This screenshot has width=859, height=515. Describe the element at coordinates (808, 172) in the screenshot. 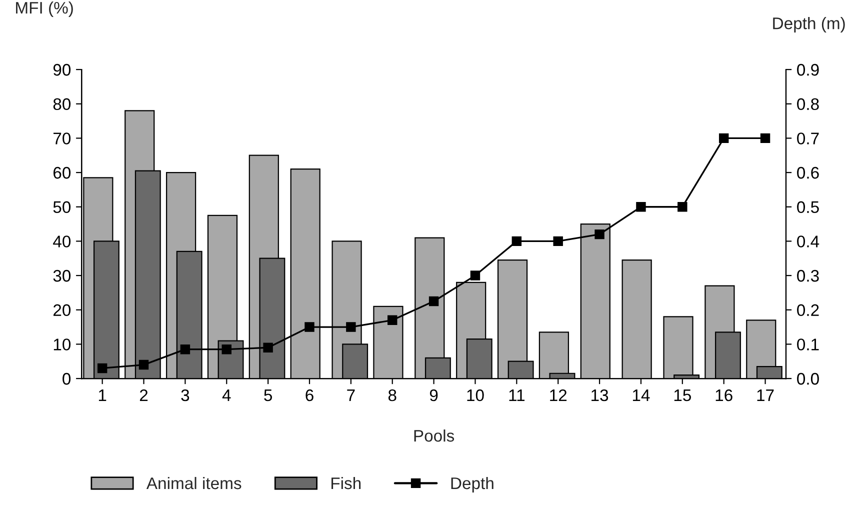

I see `y2-tick-label: 0.6` at that location.